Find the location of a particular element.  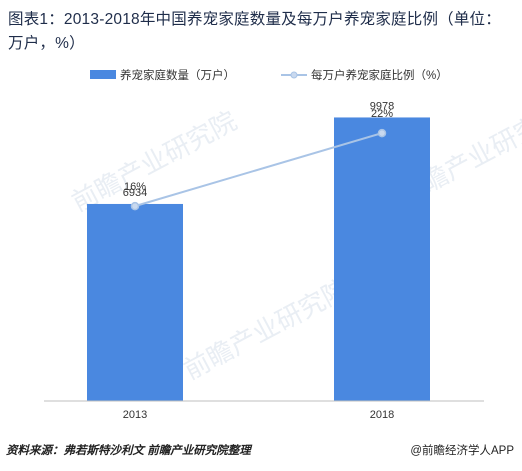

line-series is located at coordinates (258, 170).